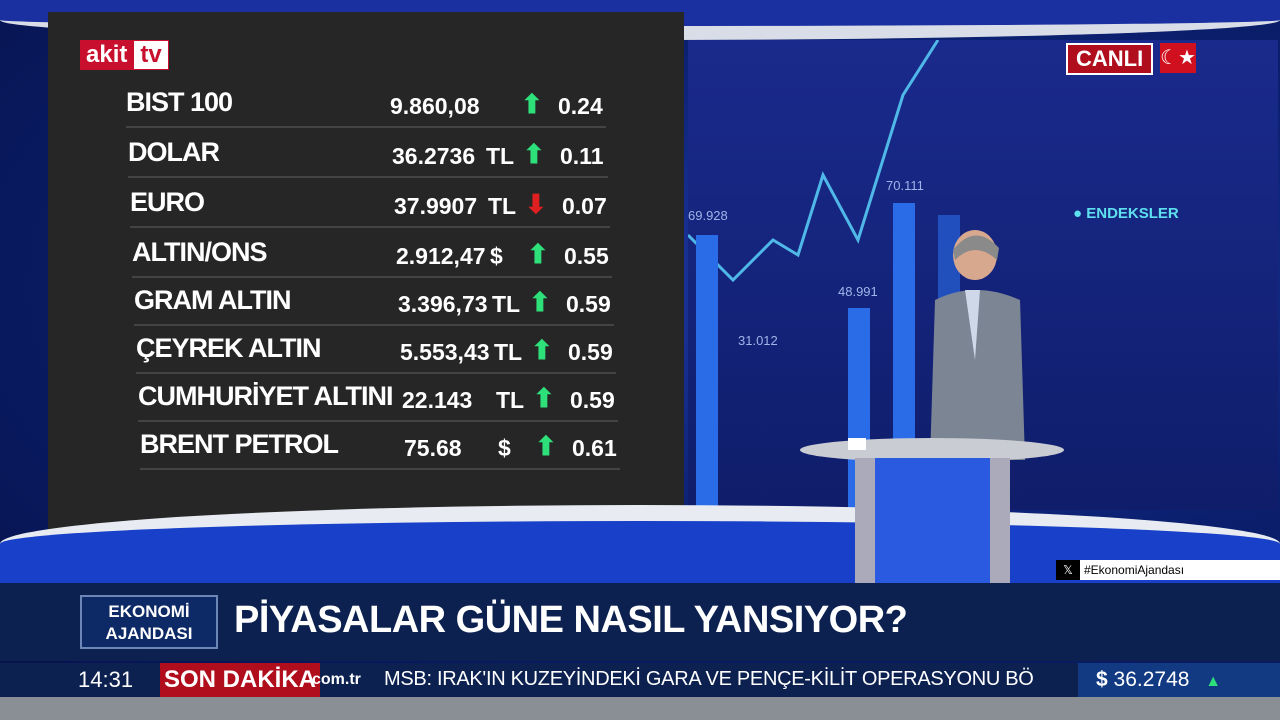 This screenshot has width=1280, height=720. What do you see at coordinates (336, 679) in the screenshot?
I see `ticker-source-suffix: com.tr` at bounding box center [336, 679].